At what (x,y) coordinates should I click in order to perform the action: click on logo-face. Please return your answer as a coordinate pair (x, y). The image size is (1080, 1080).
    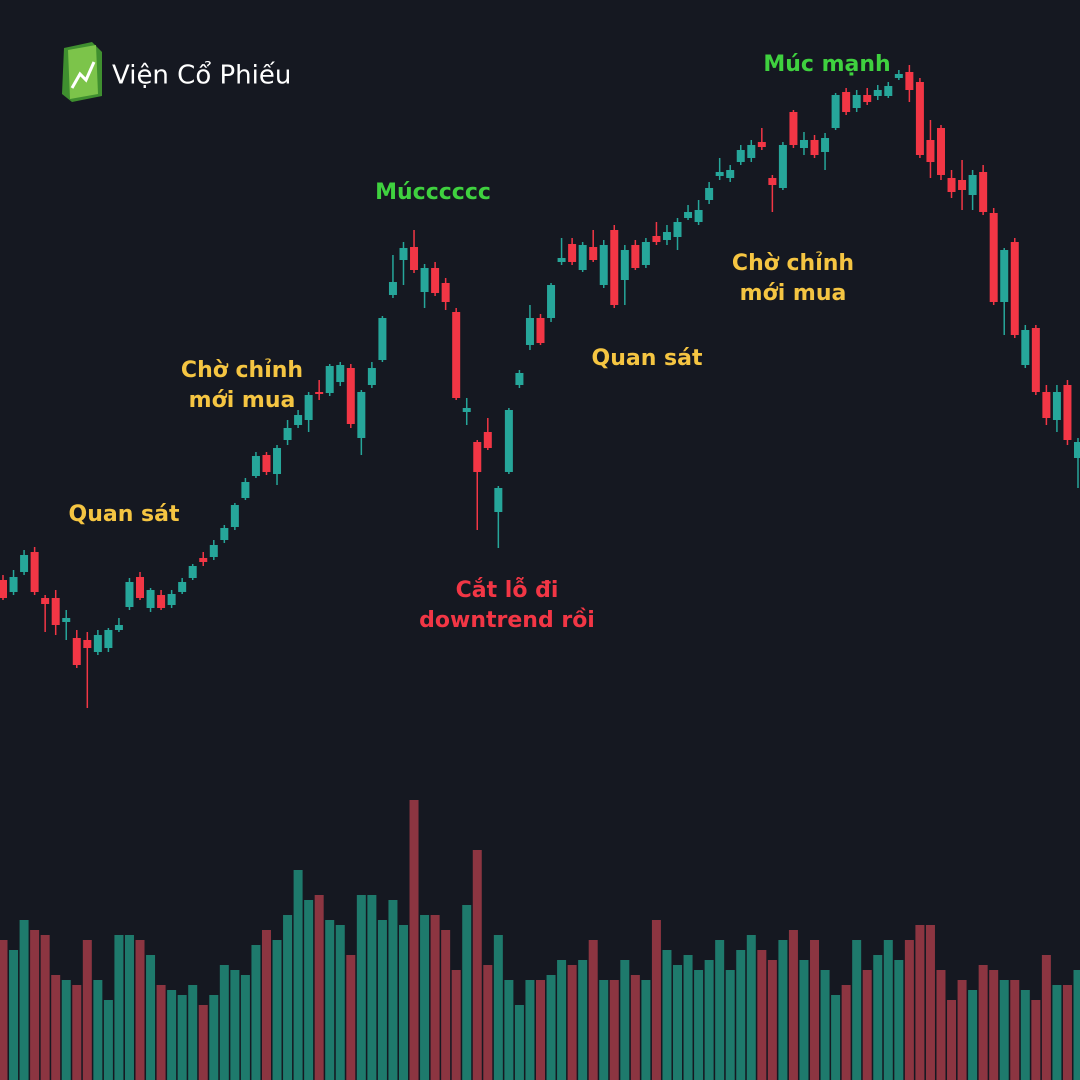
    Looking at the image, I should click on (83, 72).